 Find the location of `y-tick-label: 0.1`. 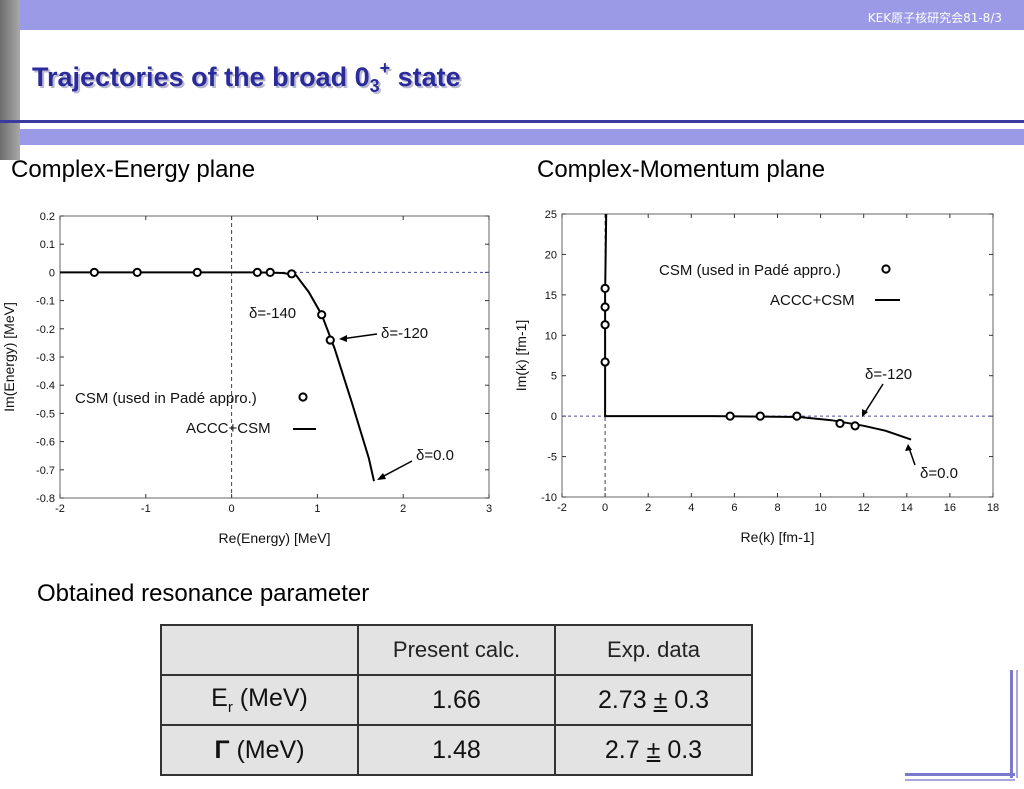

y-tick-label: 0.1 is located at coordinates (47, 245).